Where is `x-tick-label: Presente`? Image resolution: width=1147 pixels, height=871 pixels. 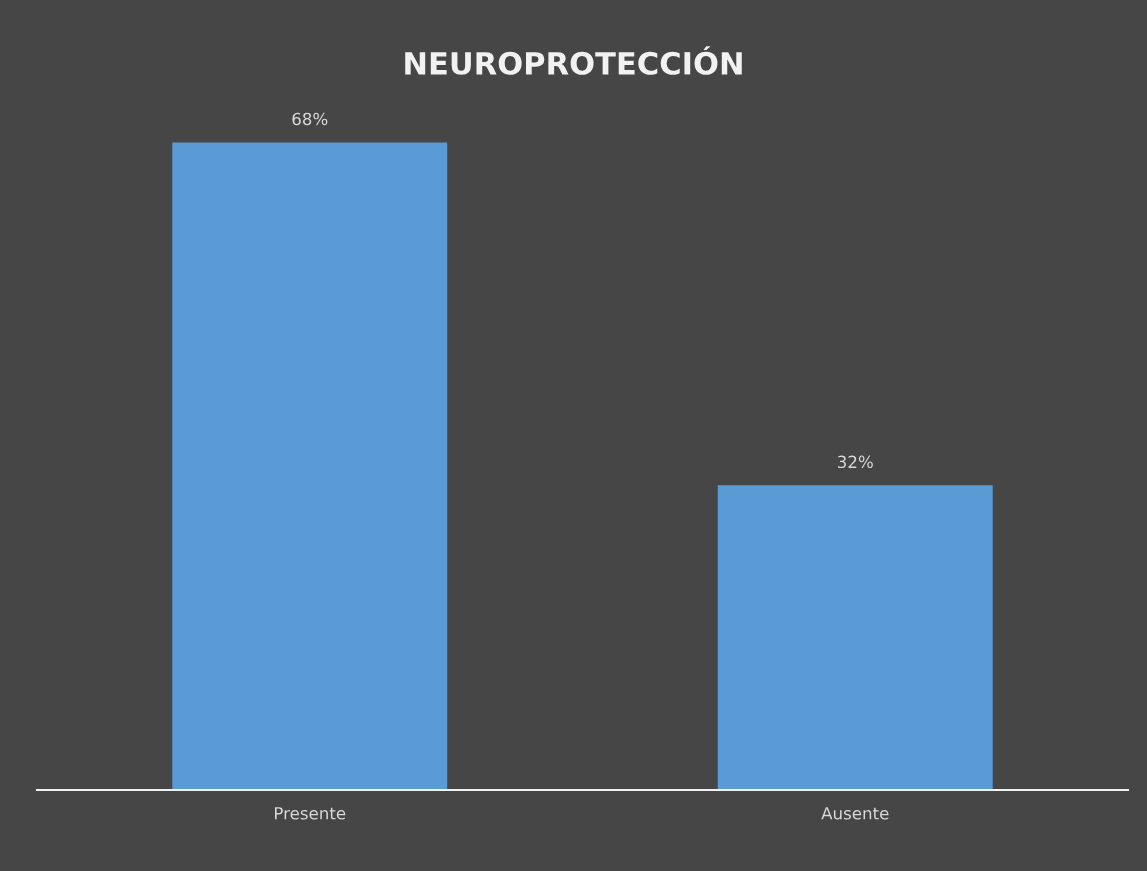
x-tick-label: Presente is located at coordinates (310, 813).